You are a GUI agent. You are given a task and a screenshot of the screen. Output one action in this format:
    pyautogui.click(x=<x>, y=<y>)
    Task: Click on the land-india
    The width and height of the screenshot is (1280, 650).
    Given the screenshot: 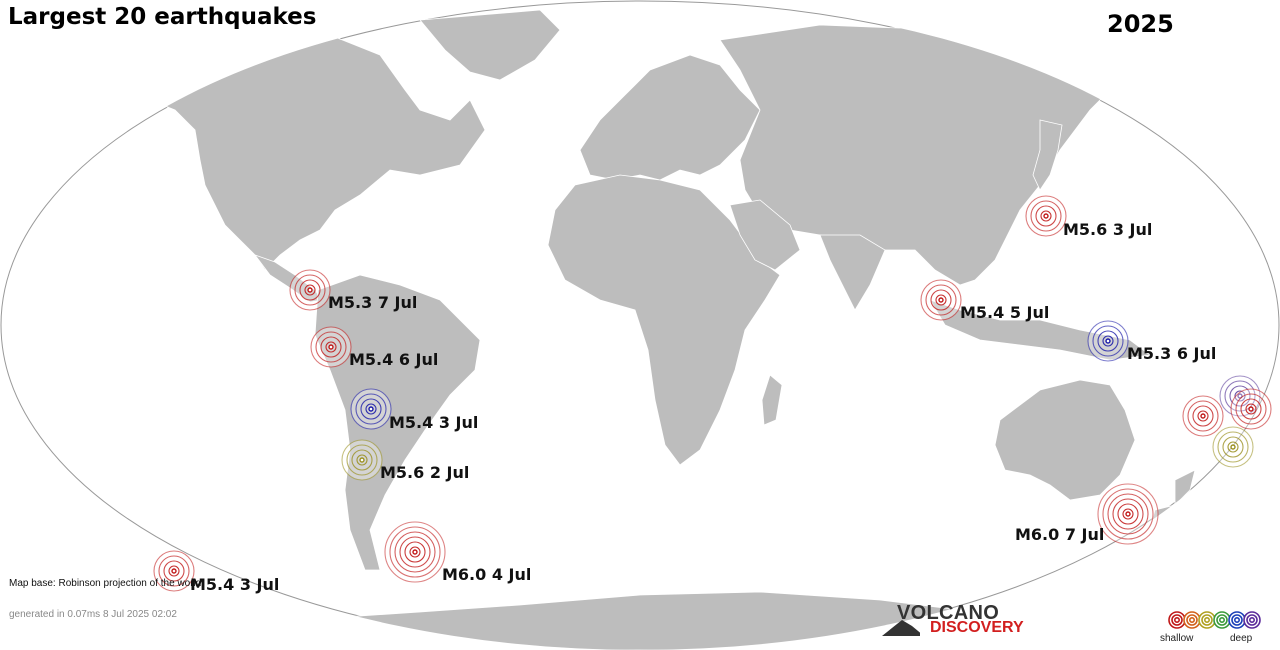 What is the action you would take?
    pyautogui.click(x=852, y=272)
    